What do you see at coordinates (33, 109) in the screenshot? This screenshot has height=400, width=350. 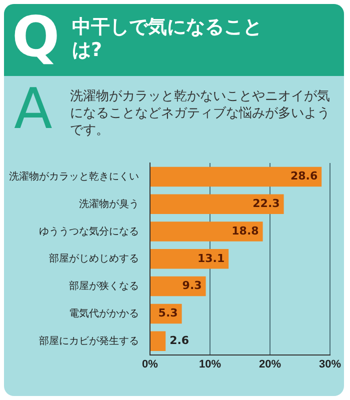 I see `text: A` at bounding box center [33, 109].